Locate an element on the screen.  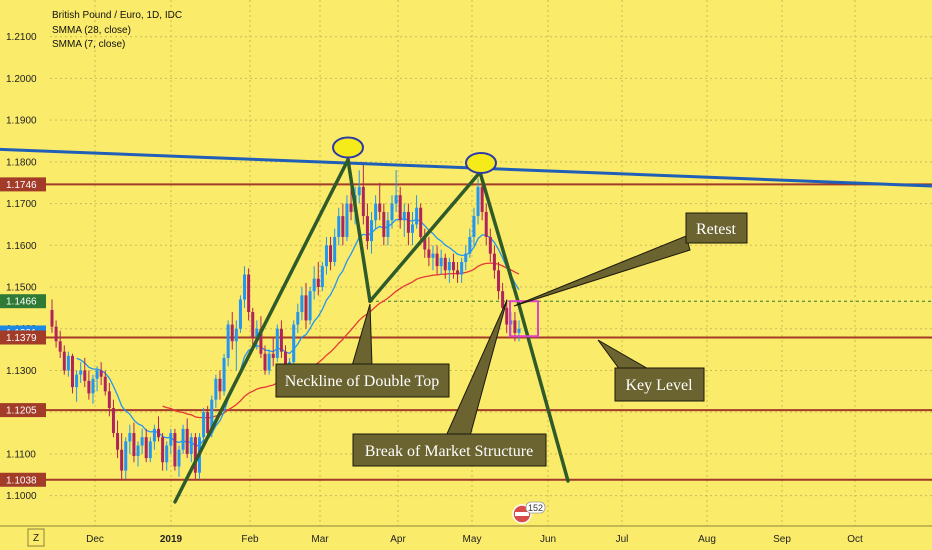
annotation-retest: Retest is located at coordinates (716, 228).